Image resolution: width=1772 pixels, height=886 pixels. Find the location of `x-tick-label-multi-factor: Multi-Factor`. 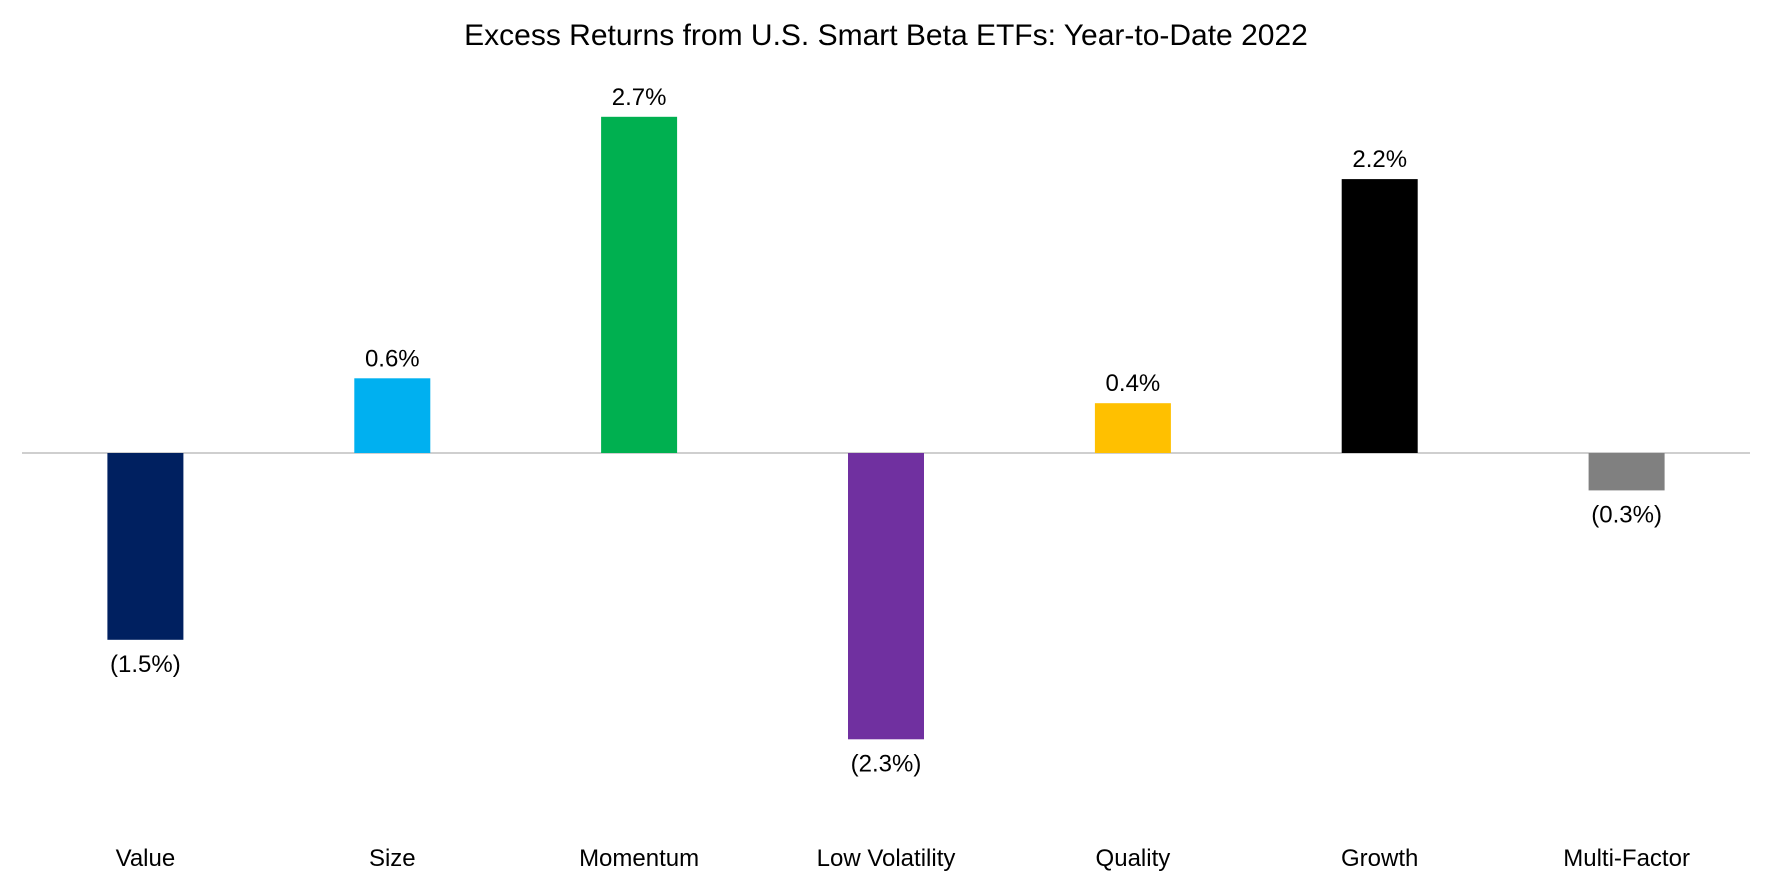

x-tick-label-multi-factor: Multi-Factor is located at coordinates (1626, 858).